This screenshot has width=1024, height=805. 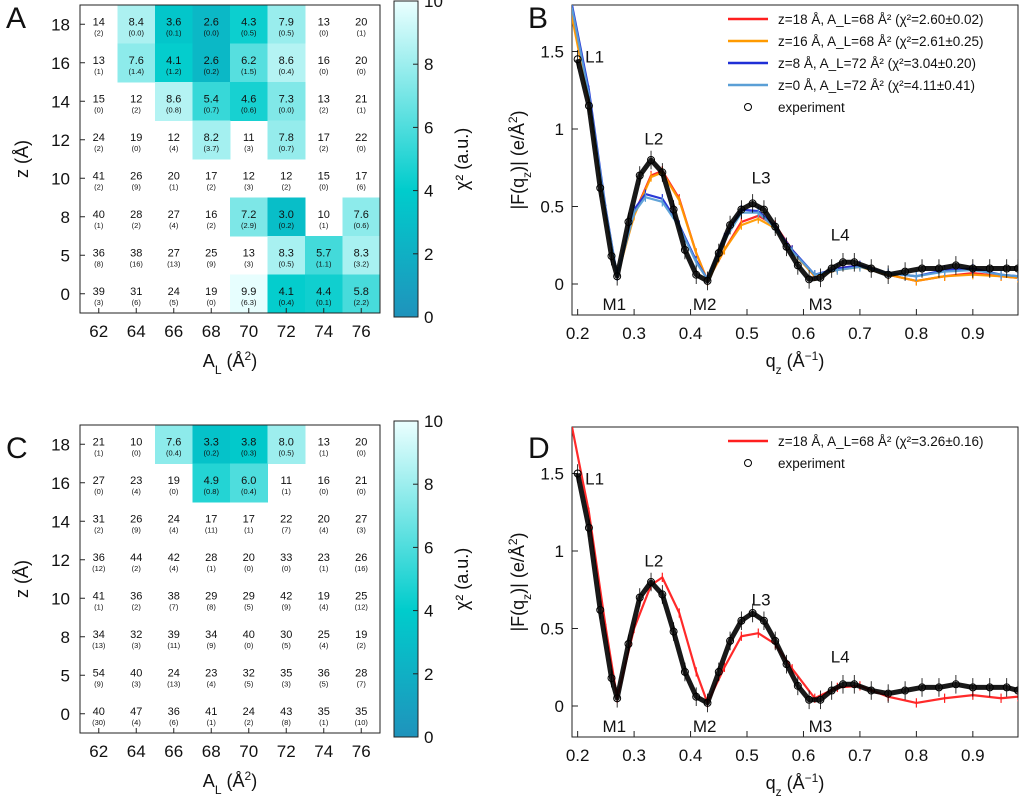 I want to click on cell-value: 7.8, so click(x=286, y=138).